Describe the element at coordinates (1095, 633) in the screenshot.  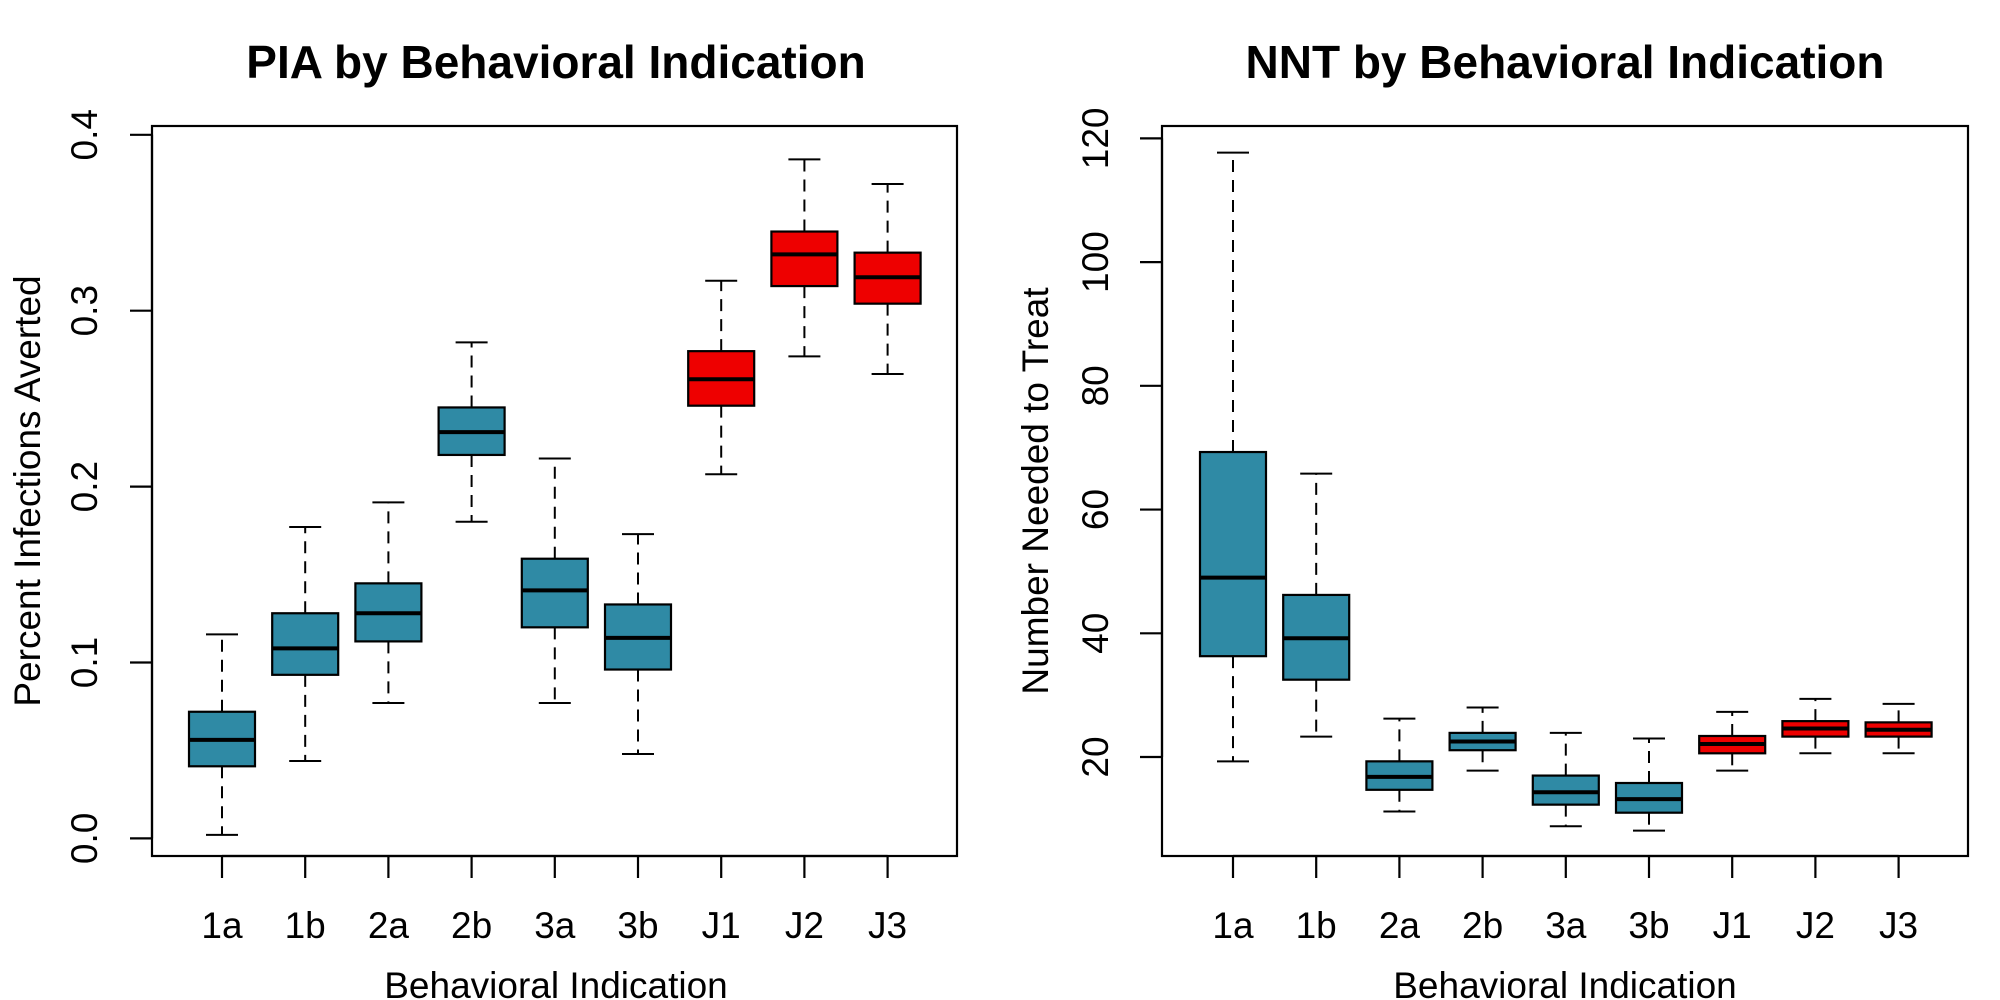
I see `y-tick-label: 40` at that location.